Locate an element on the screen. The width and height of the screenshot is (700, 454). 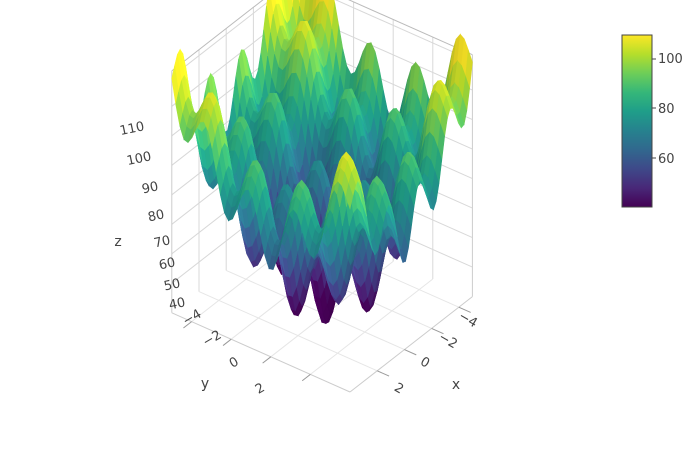
z-tick-labels: 110 100 90 80 70 60 50 40 is located at coordinates (152, 216).